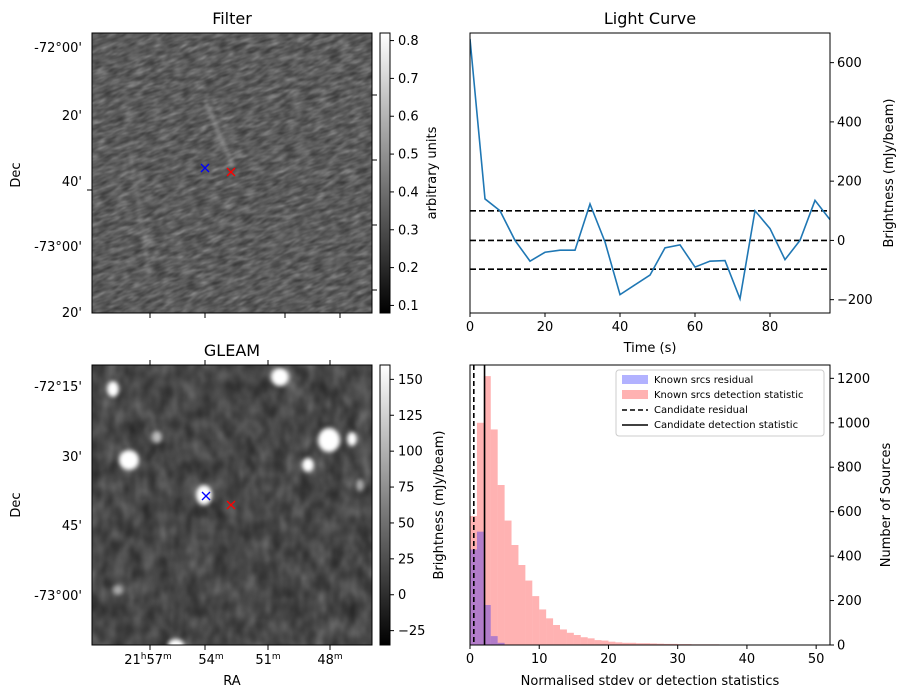 This screenshot has width=907, height=699. Describe the element at coordinates (849, 122) in the screenshot. I see `lightcurve-ytick-label: 400` at that location.